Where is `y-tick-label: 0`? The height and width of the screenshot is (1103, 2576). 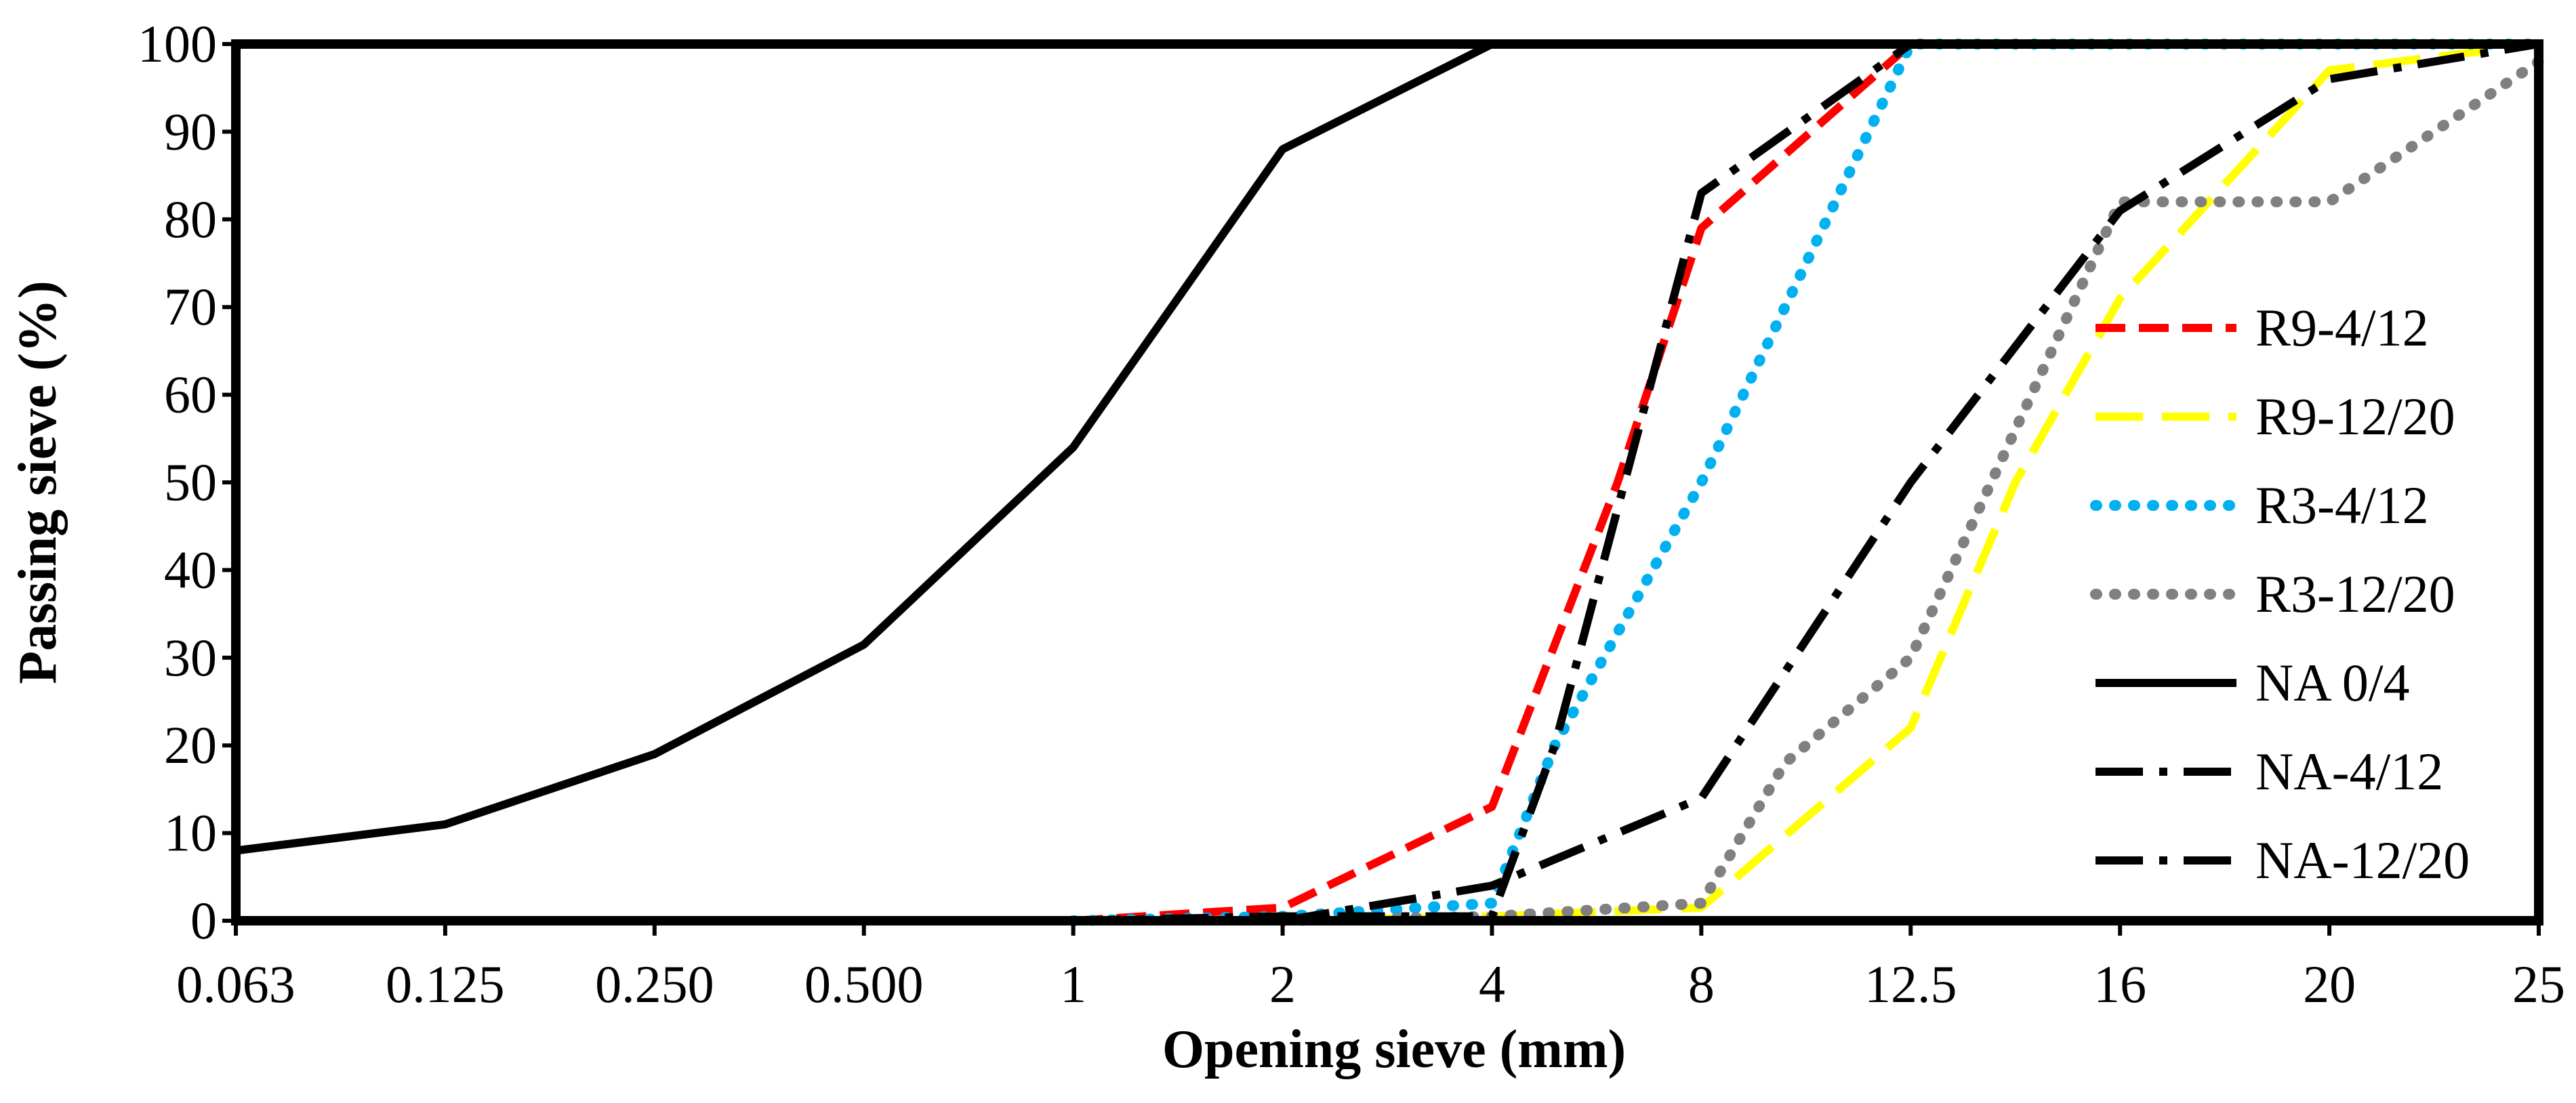 y-tick-label: 0 is located at coordinates (204, 920).